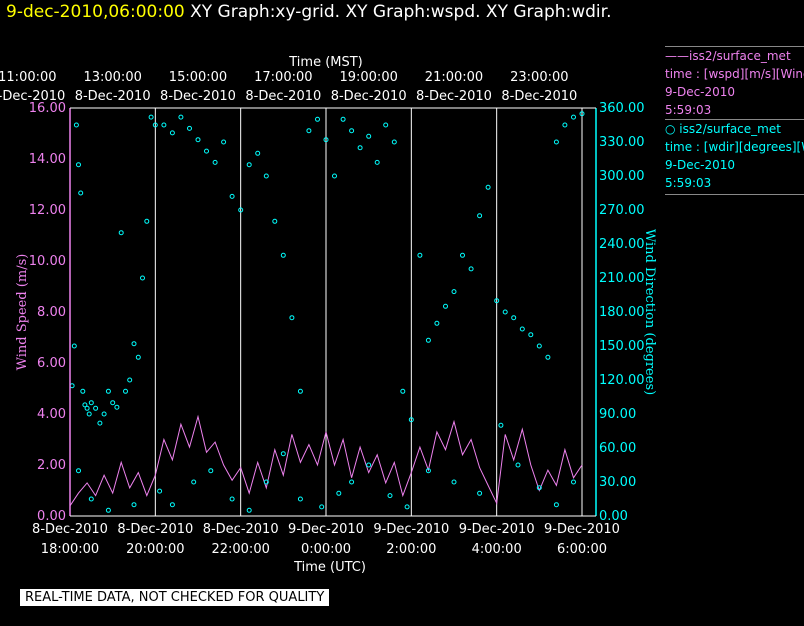 This screenshot has height=626, width=804. I want to click on legend-direction-time: 5:59:03, so click(688, 183).